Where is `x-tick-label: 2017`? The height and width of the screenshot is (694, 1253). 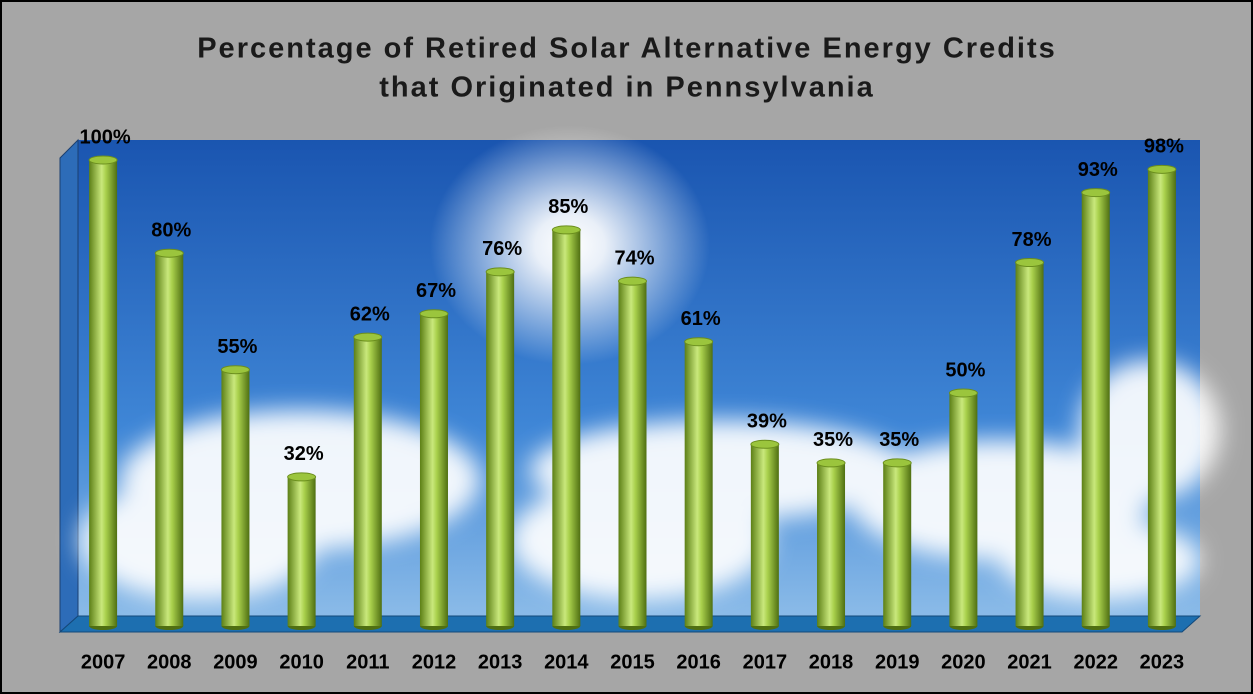
x-tick-label: 2017 is located at coordinates (765, 662).